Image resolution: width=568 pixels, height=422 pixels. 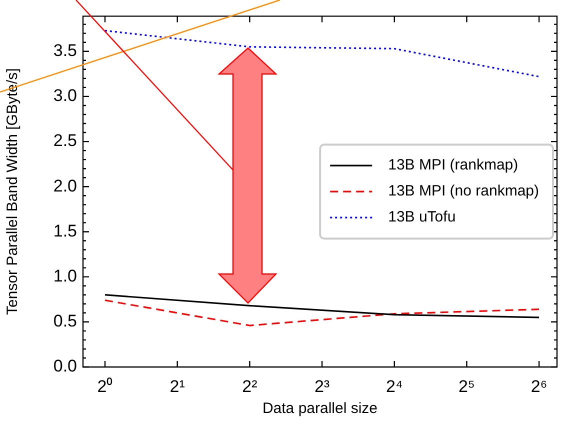 I want to click on x-tick-label: 2⁴, so click(x=394, y=386).